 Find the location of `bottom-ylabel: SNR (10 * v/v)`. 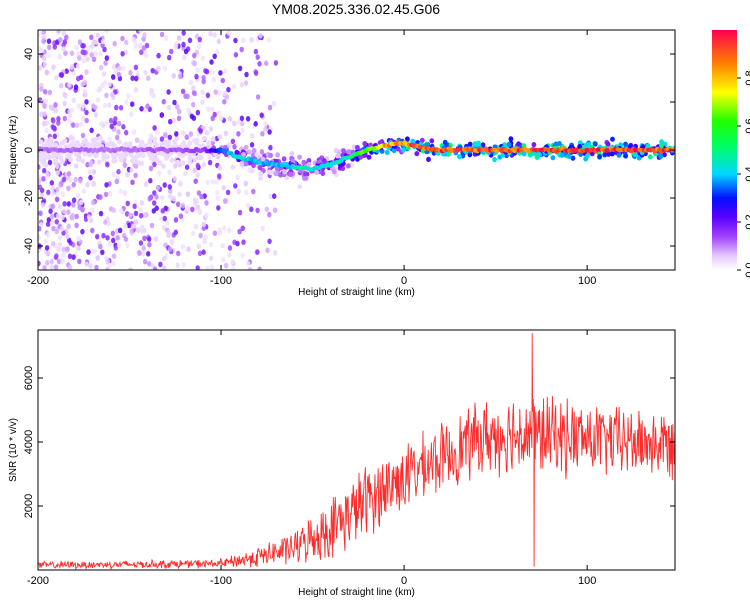

bottom-ylabel: SNR (10 * v/v) is located at coordinates (13, 450).